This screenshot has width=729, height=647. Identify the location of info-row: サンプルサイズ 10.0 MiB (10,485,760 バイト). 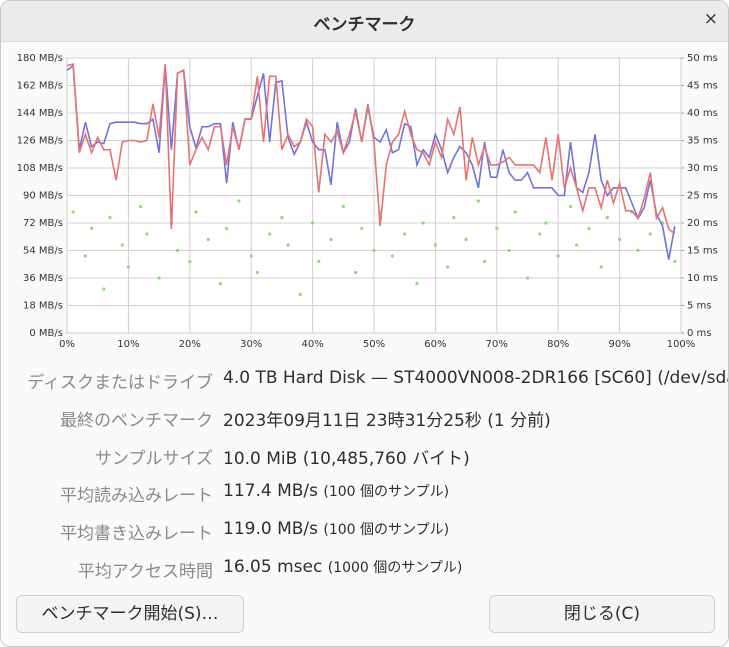
(364, 456).